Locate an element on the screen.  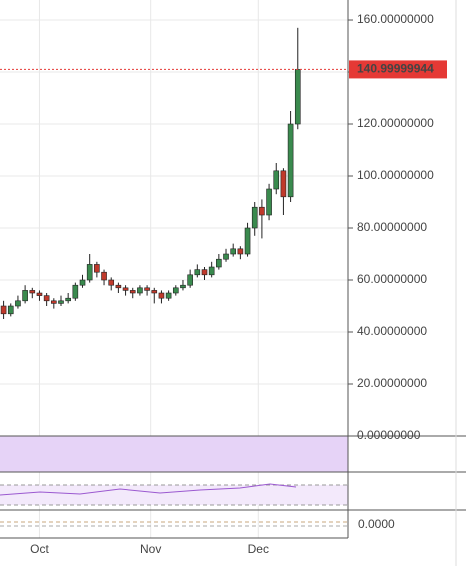
y-tick-label: 40.00000000 is located at coordinates (392, 331).